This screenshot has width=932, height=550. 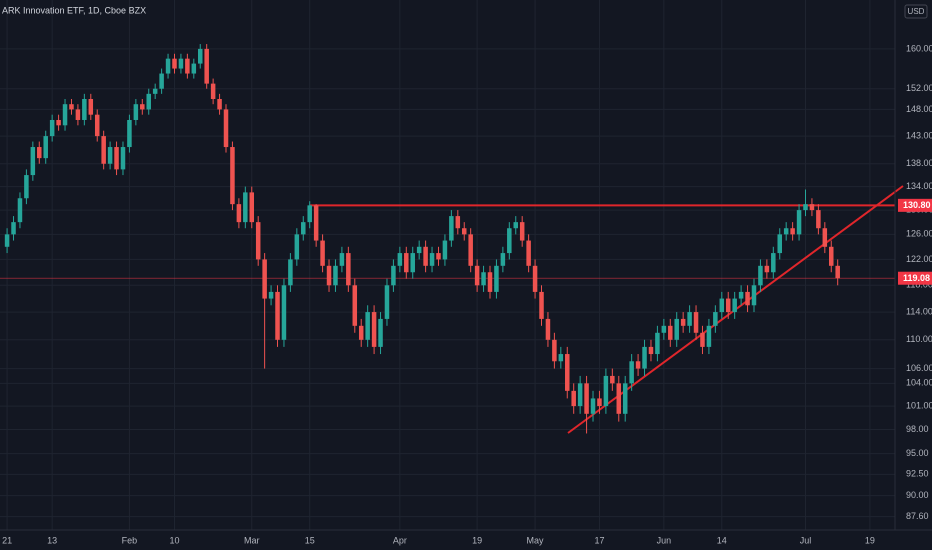 I want to click on price-label: 130.80, so click(x=917, y=205).